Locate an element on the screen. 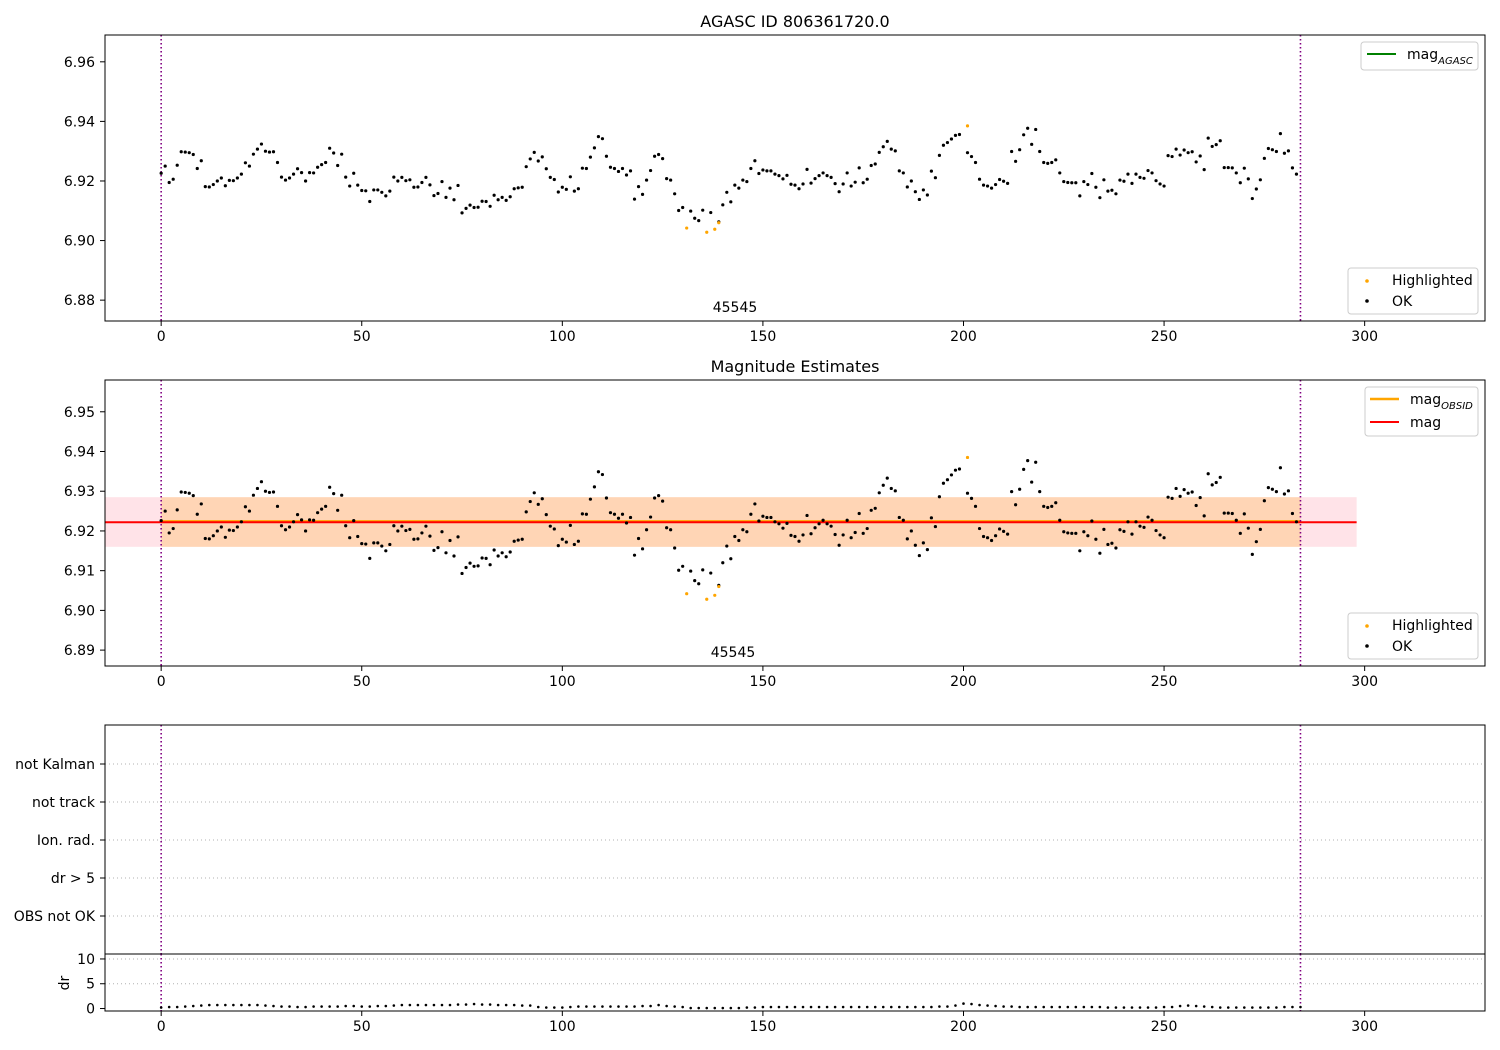 This screenshot has height=1050, width=1500. estimates-legend-lower: Highlighted OK is located at coordinates (1413, 636).